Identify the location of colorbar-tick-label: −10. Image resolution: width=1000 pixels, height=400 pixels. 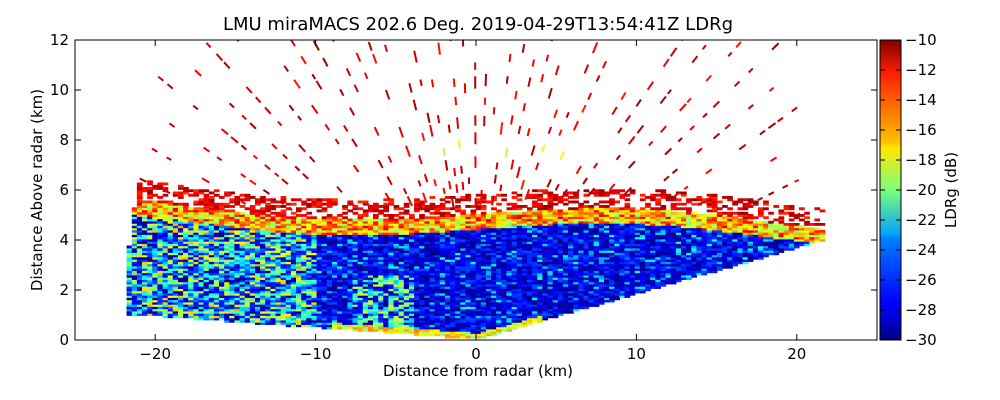
(921, 40).